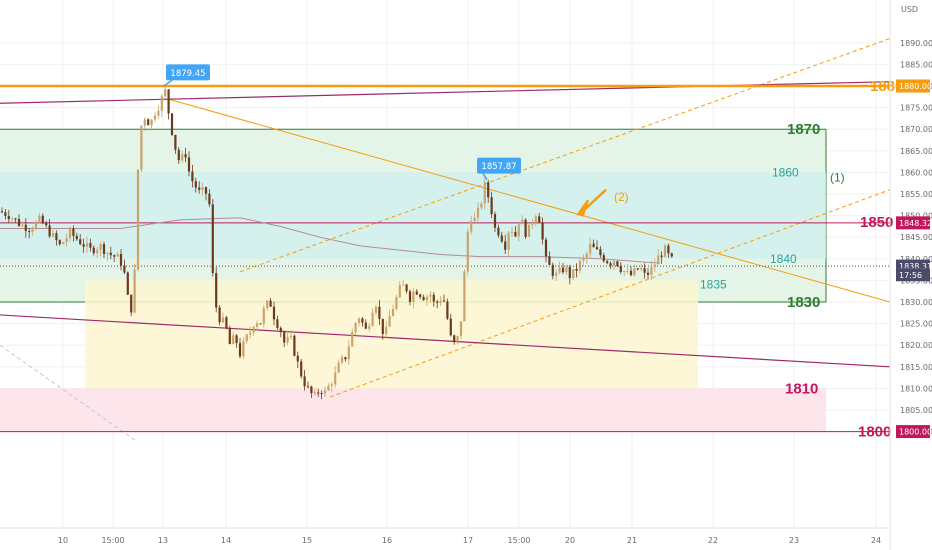 Image resolution: width=932 pixels, height=550 pixels. What do you see at coordinates (916, 194) in the screenshot?
I see `price-tick-1855.00: 1855.00` at bounding box center [916, 194].